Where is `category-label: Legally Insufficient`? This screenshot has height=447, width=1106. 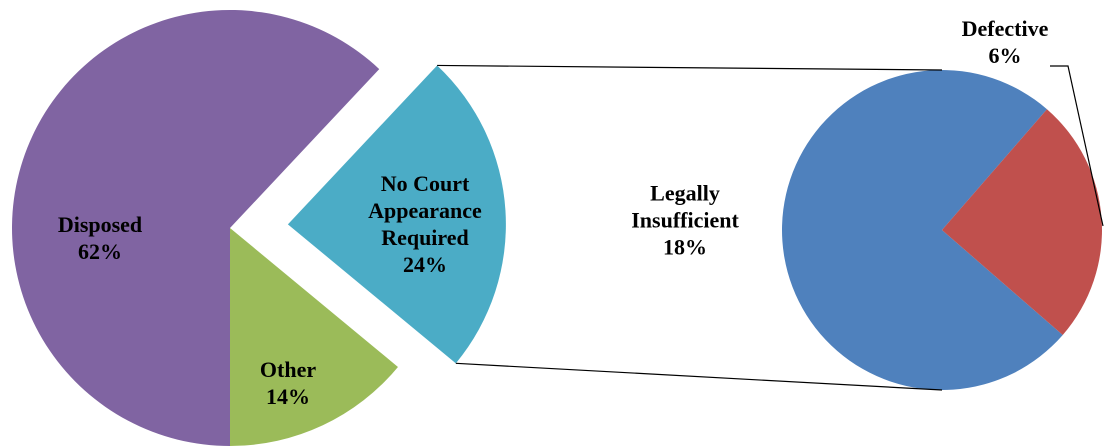
category-label: Legally Insufficient is located at coordinates (685, 206).